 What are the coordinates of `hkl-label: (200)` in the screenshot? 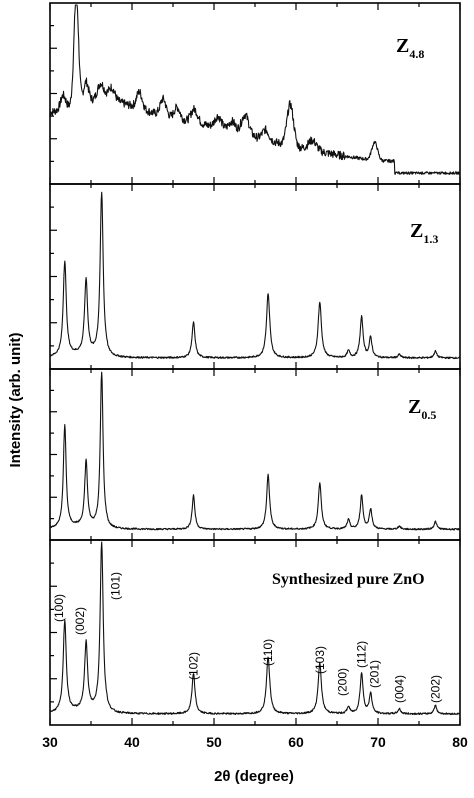 It's located at (342, 682).